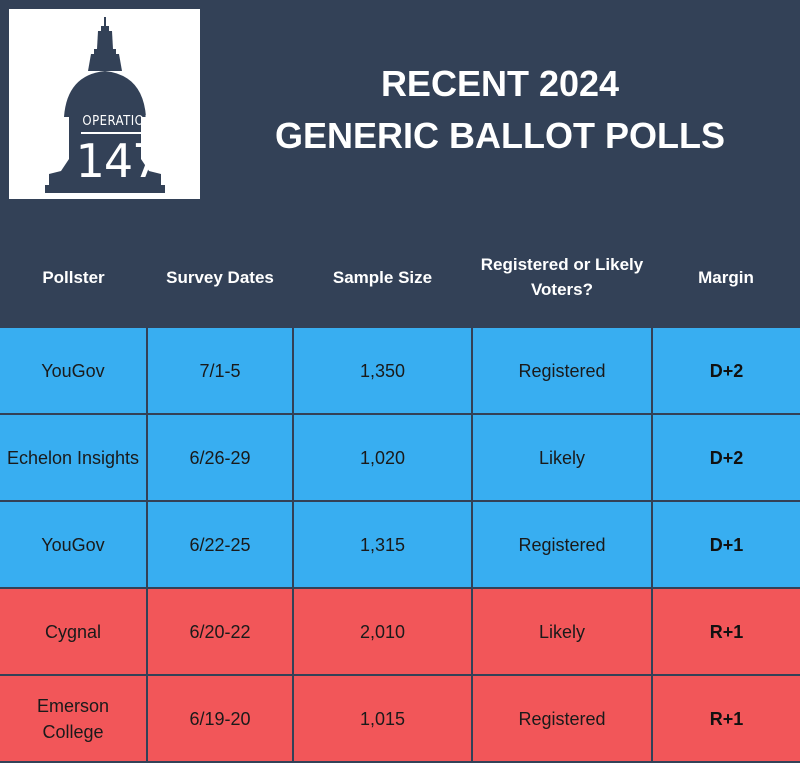 This screenshot has width=800, height=763. Describe the element at coordinates (118, 161) in the screenshot. I see `logo-number-text: 147` at that location.